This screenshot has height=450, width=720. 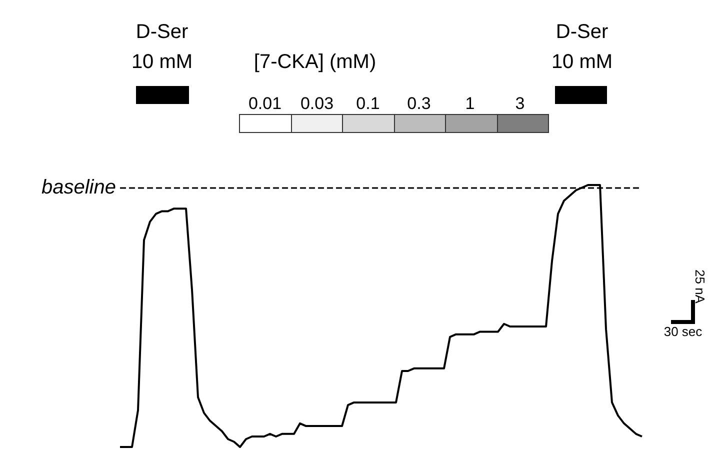 What do you see at coordinates (470, 103) in the screenshot?
I see `text: 1` at bounding box center [470, 103].